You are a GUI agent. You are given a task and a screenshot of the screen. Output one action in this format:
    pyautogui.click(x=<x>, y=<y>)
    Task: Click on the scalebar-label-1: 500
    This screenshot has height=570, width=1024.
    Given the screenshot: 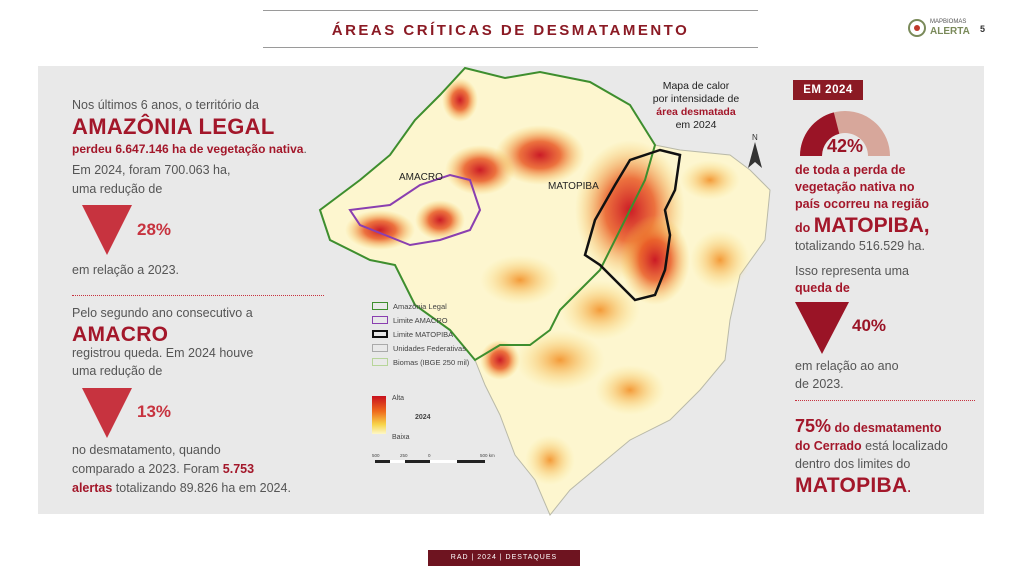 What is the action you would take?
    pyautogui.click(x=376, y=455)
    